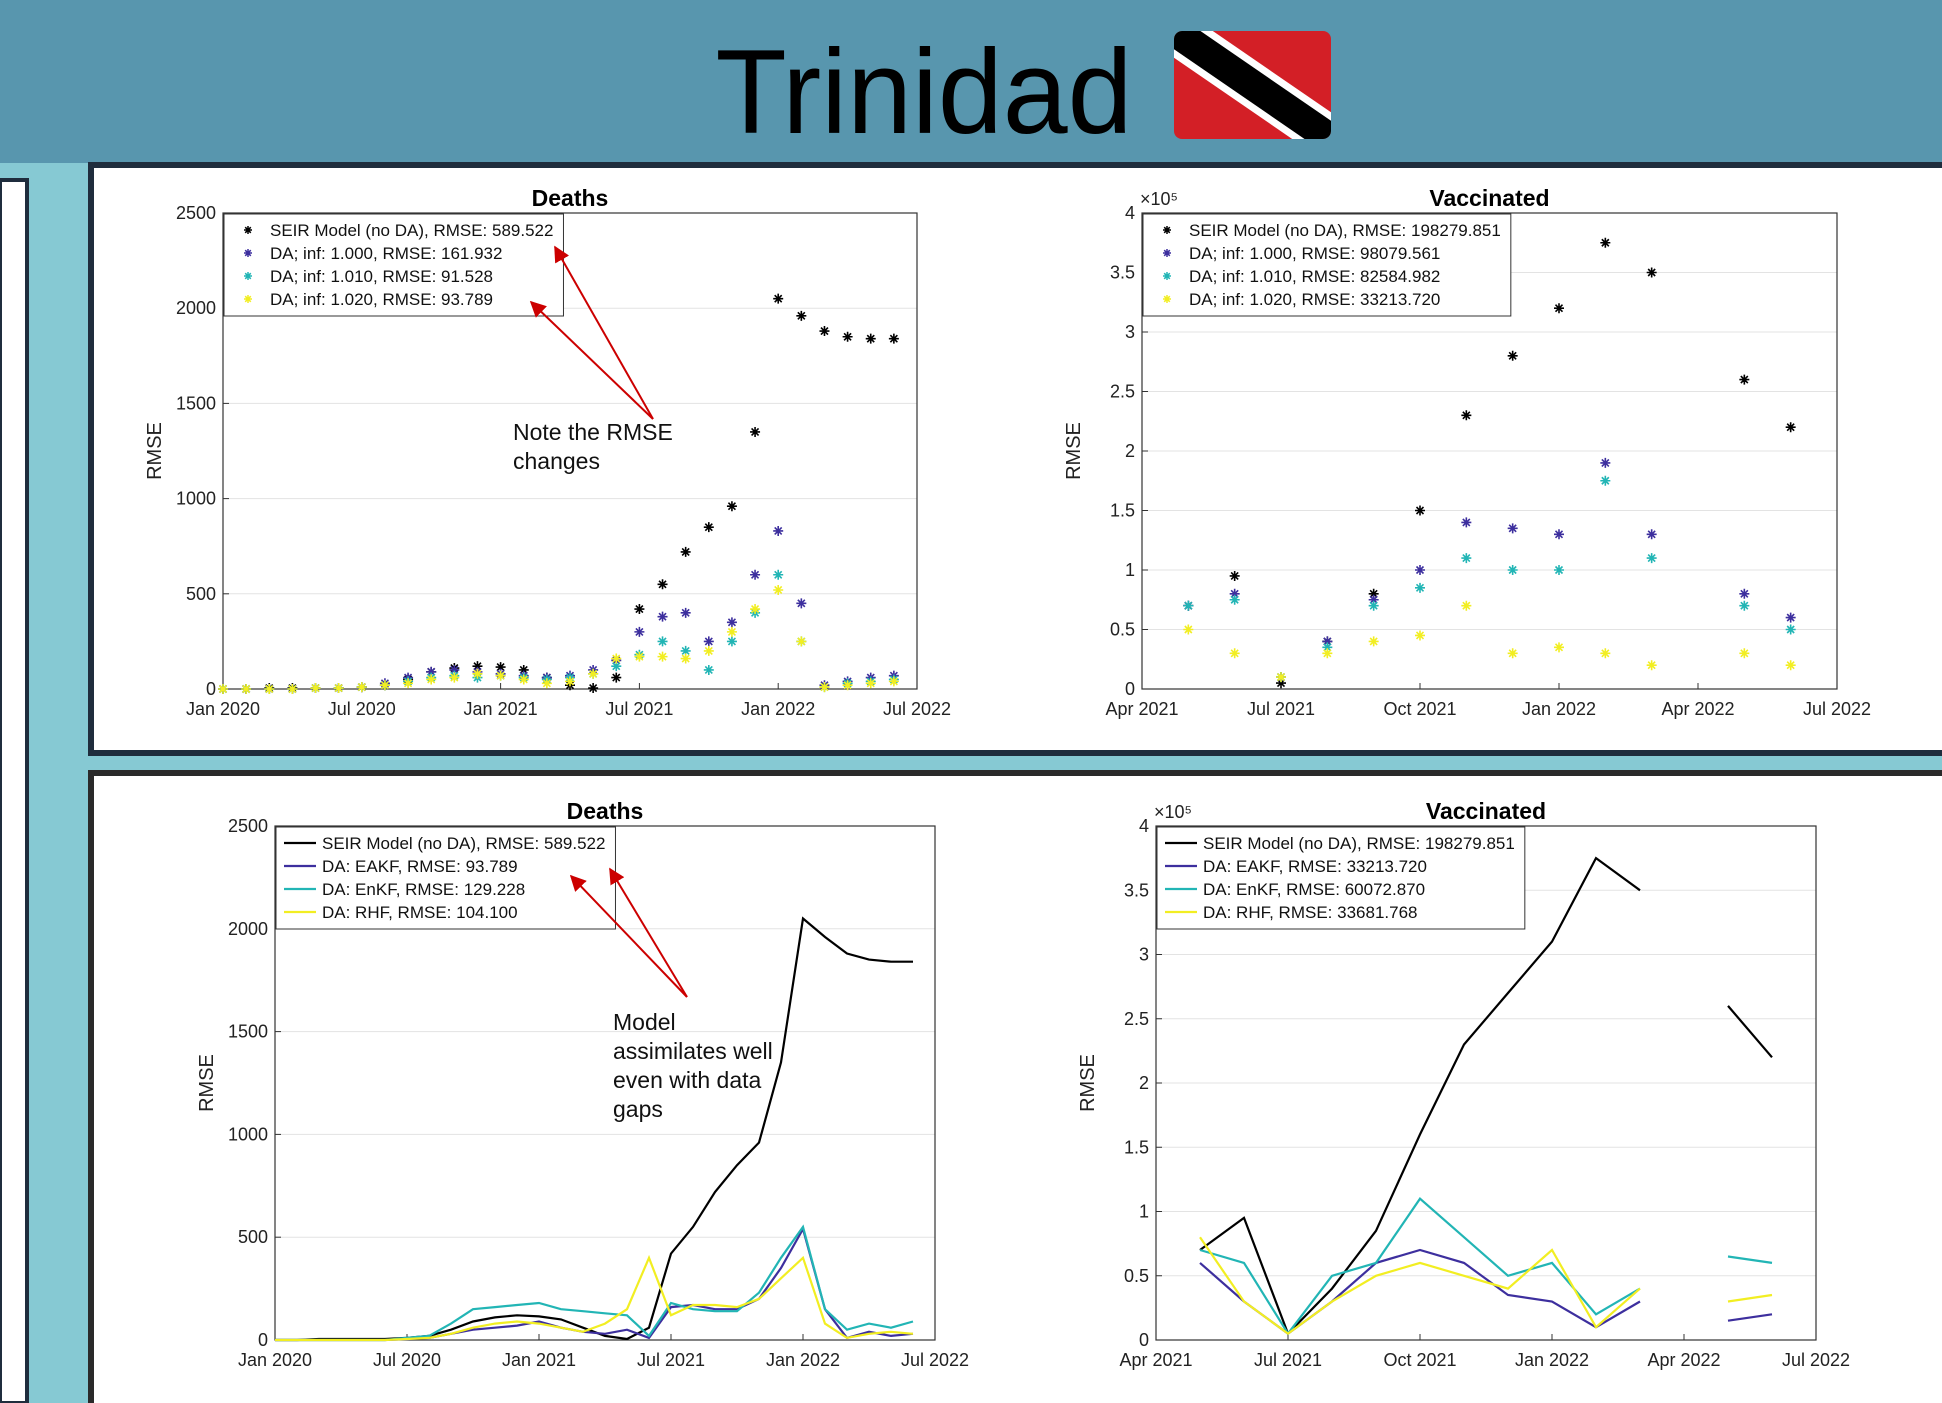 This screenshot has width=1942, height=1403. I want to click on x-tick-label: Apr 2021, so click(1141, 709).